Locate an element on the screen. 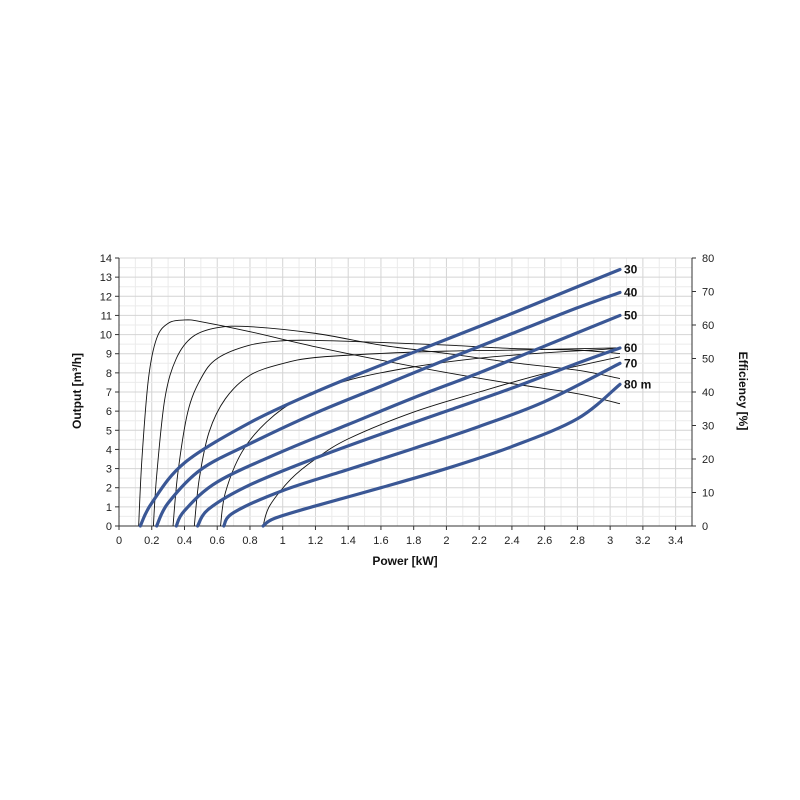  y-tick-label: 2 is located at coordinates (109, 489).